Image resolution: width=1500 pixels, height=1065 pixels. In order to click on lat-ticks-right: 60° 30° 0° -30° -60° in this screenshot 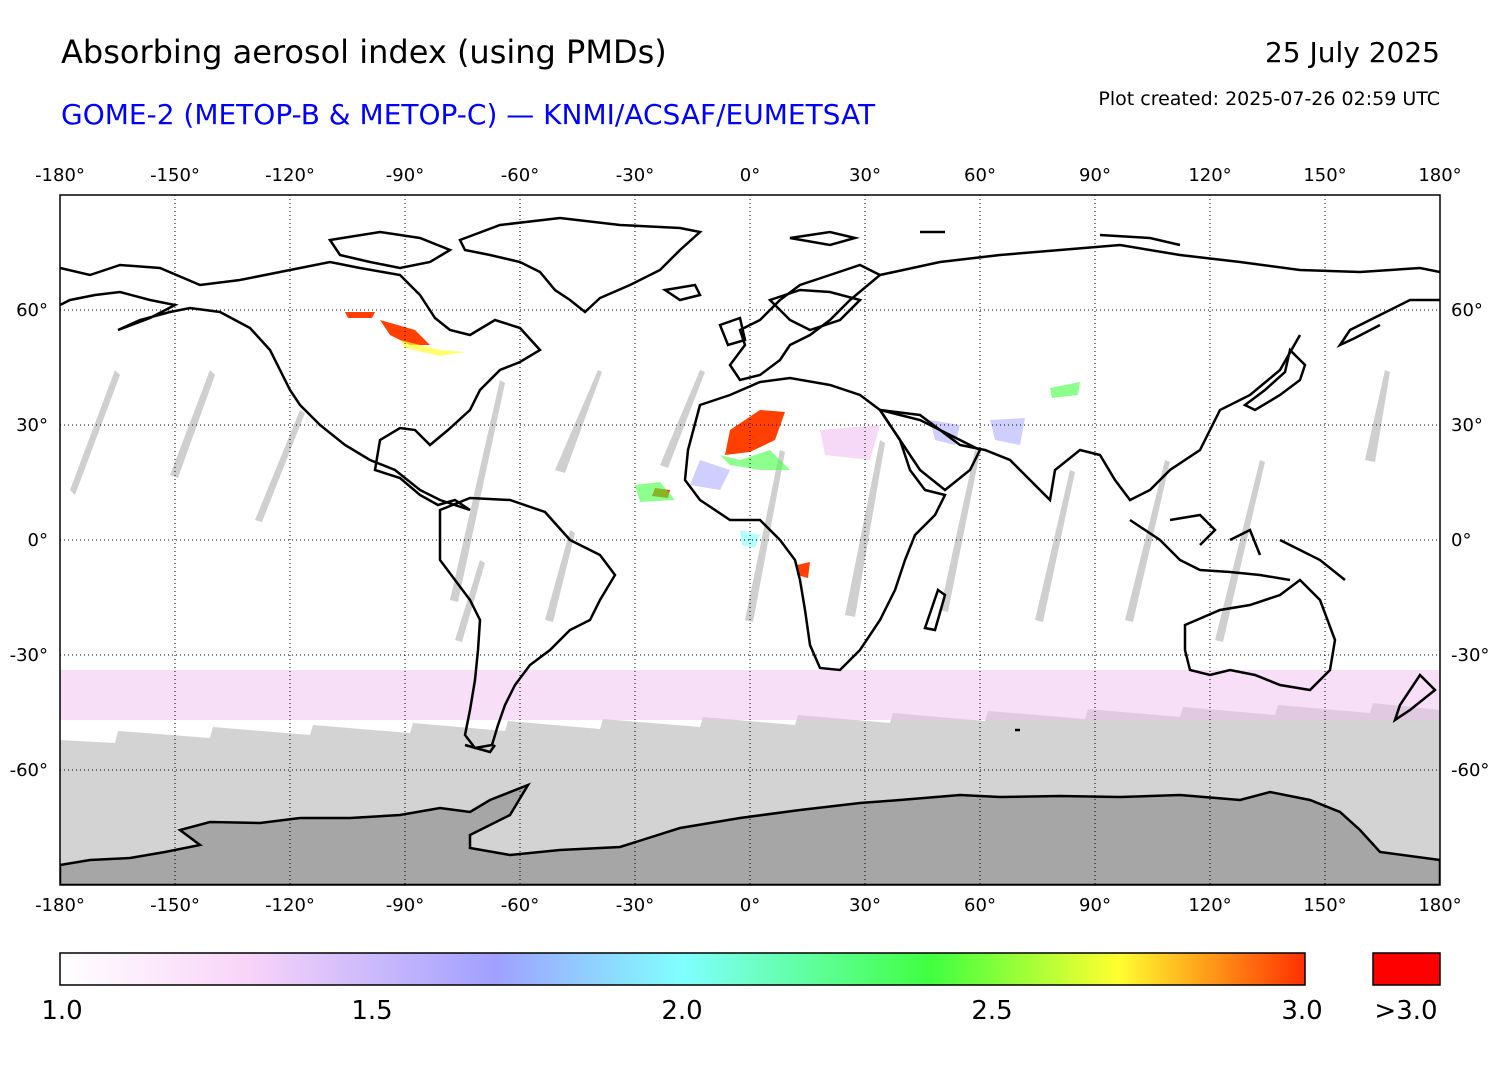, I will do `click(1470, 540)`.